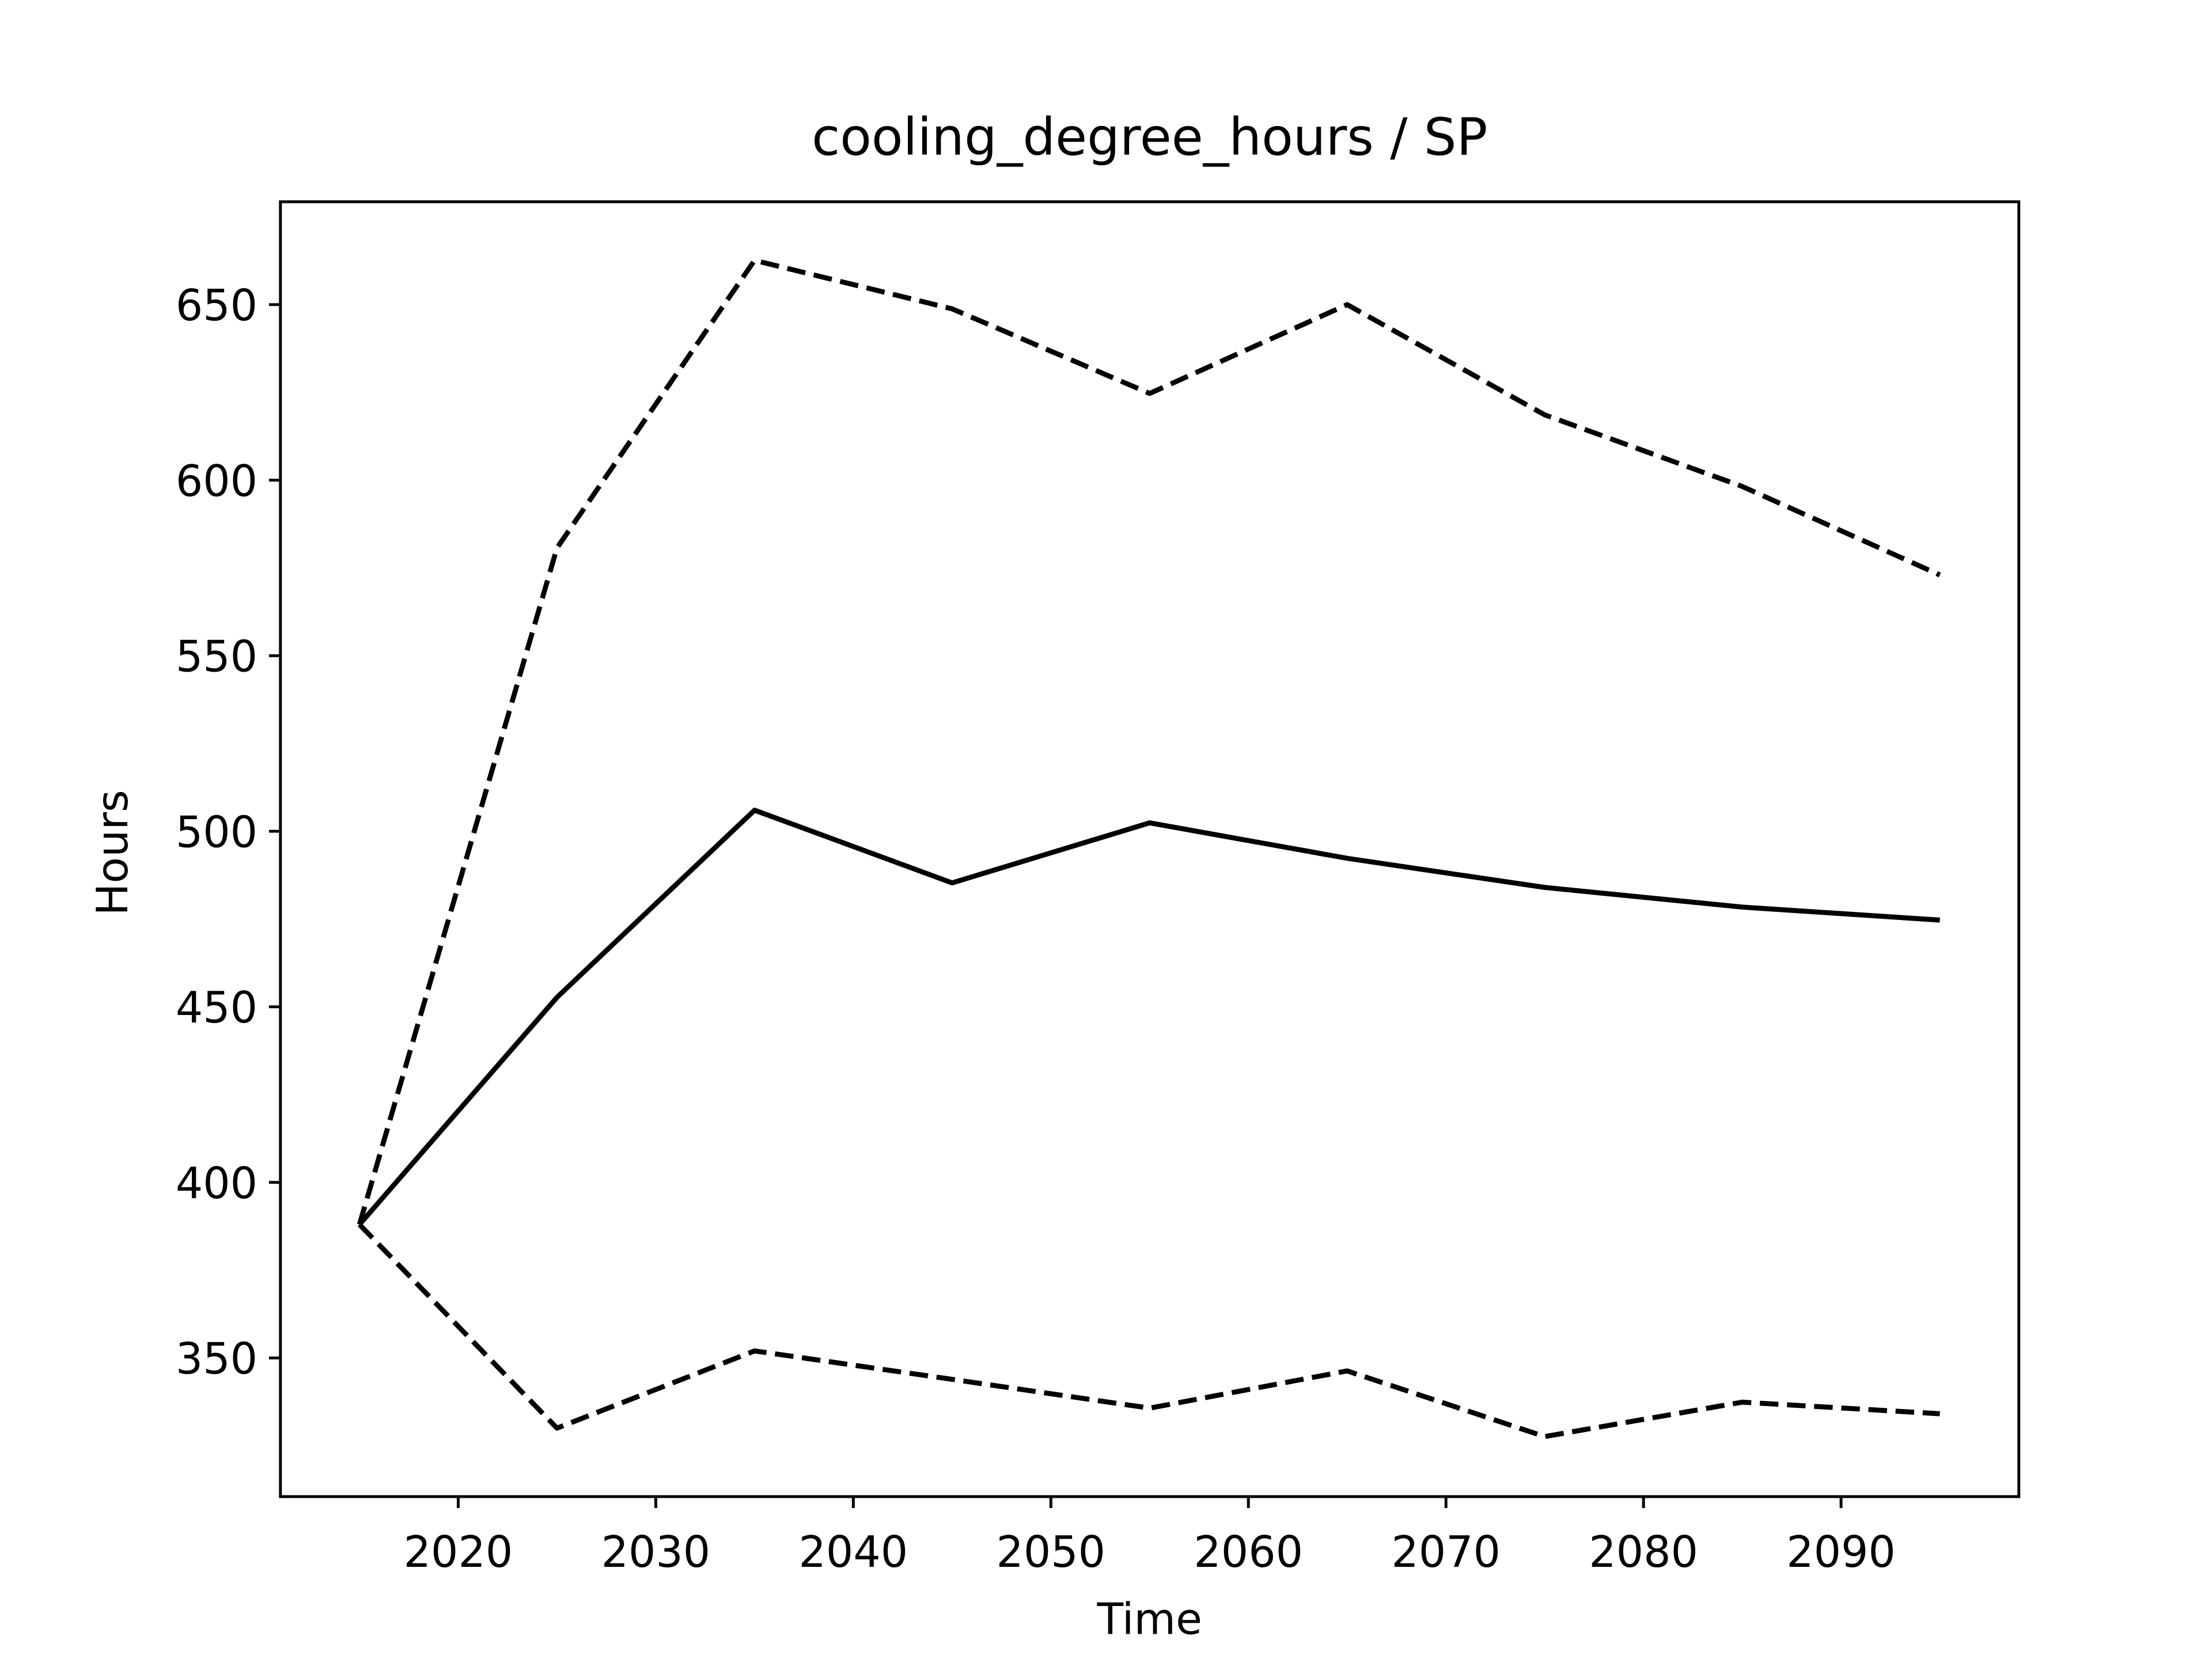 The width and height of the screenshot is (2212, 1659). Describe the element at coordinates (458, 1552) in the screenshot. I see `x-tick-label: 2020` at that location.